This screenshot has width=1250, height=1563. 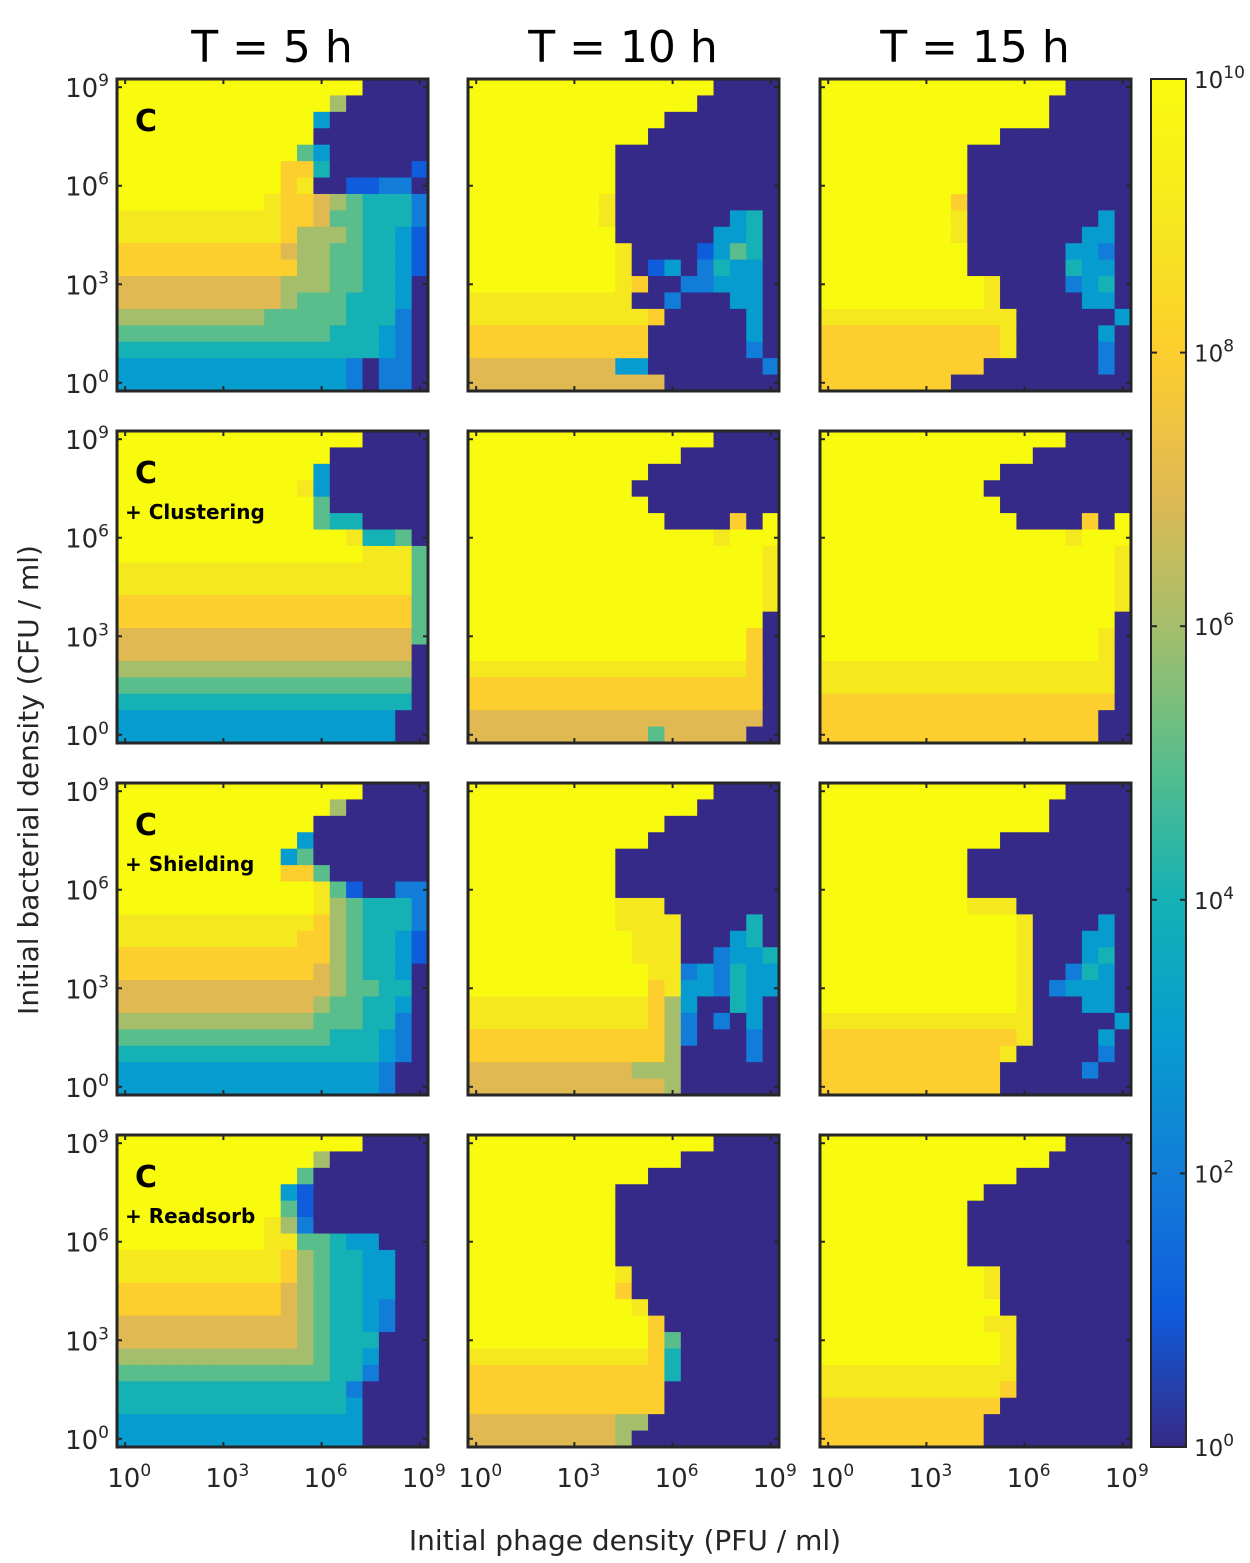 I want to click on y-tick-label: 106, so click(x=87, y=186).